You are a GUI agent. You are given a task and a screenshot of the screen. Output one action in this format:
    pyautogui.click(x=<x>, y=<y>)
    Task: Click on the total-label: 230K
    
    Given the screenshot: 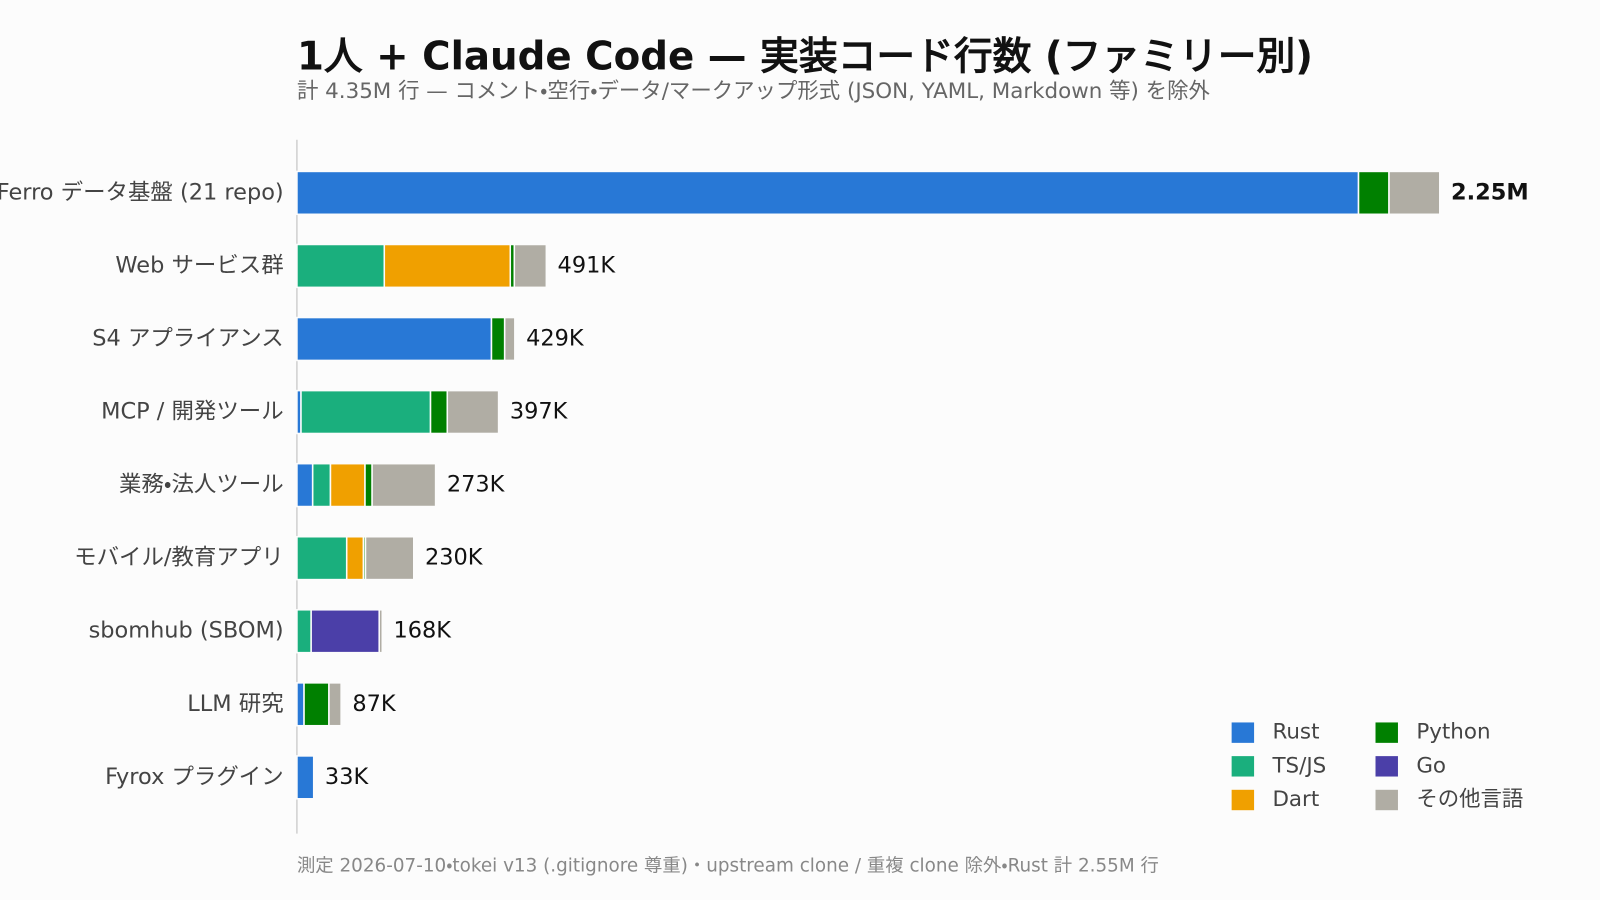 What is the action you would take?
    pyautogui.click(x=454, y=558)
    